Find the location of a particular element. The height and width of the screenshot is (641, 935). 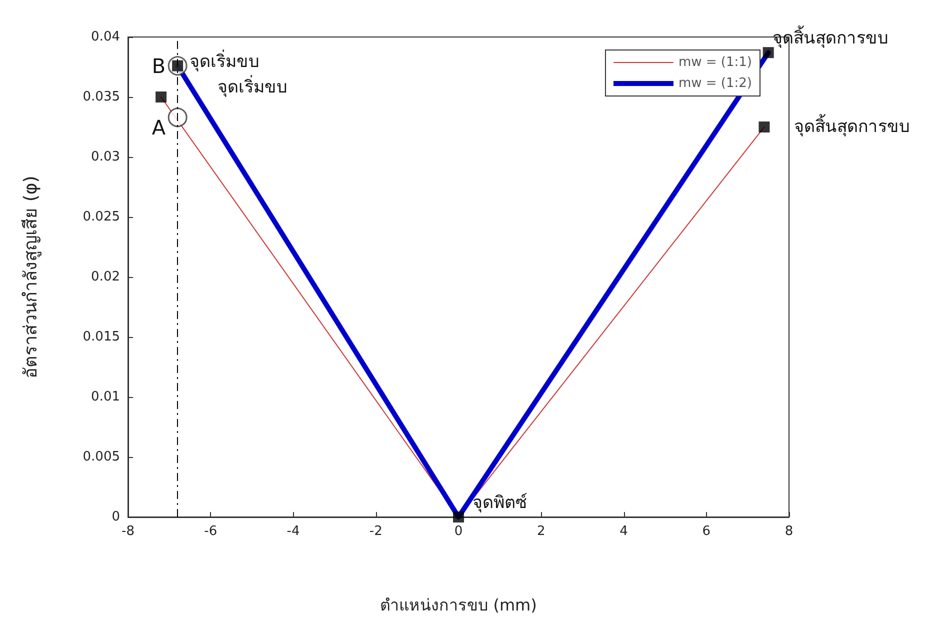

y-tick-label: 0.01 is located at coordinates (105, 397).